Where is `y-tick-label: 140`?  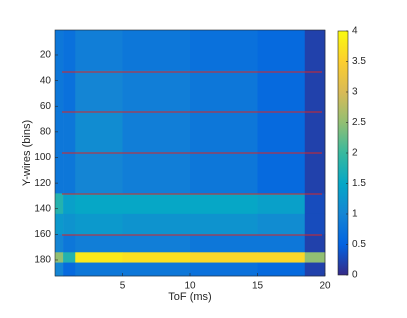 y-tick-label: 140 is located at coordinates (42, 208).